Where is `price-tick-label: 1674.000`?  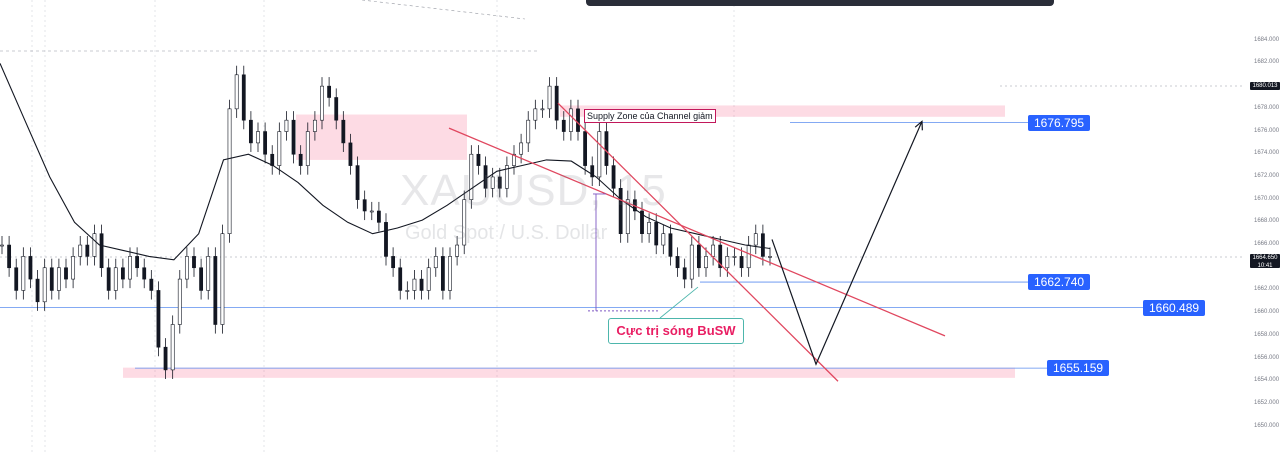 price-tick-label: 1674.000 is located at coordinates (1267, 153).